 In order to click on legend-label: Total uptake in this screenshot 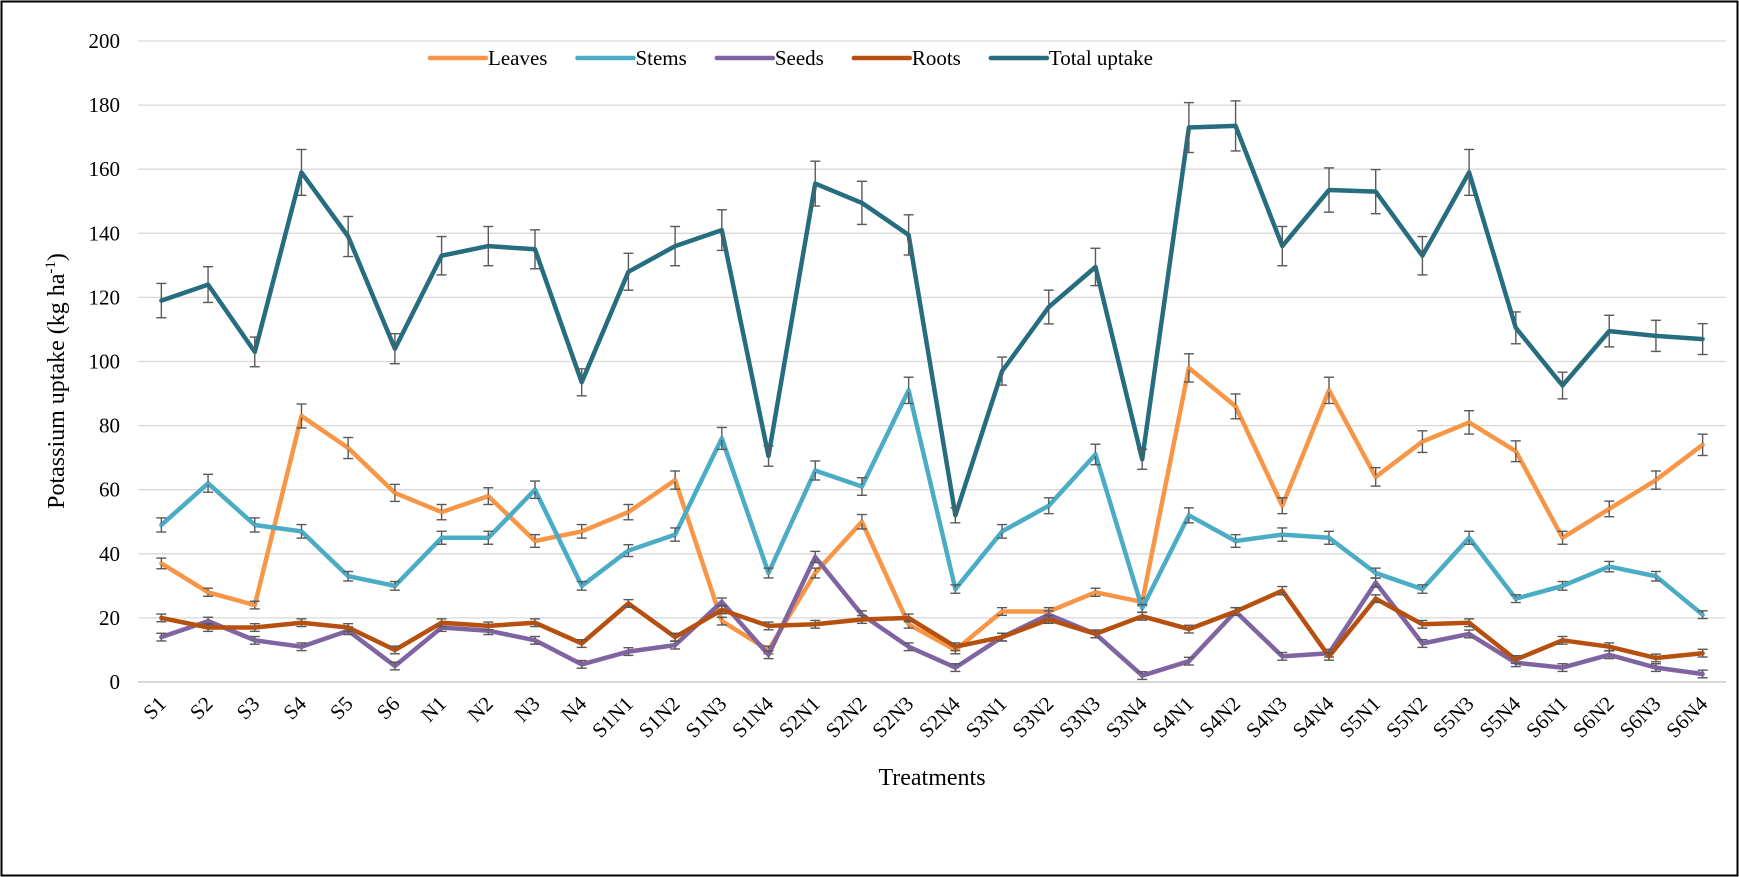, I will do `click(1101, 58)`.